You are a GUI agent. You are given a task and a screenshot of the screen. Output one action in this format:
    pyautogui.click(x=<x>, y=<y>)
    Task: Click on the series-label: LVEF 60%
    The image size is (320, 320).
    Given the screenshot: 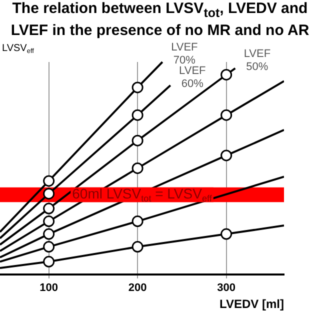 What is the action you would take?
    pyautogui.click(x=192, y=77)
    